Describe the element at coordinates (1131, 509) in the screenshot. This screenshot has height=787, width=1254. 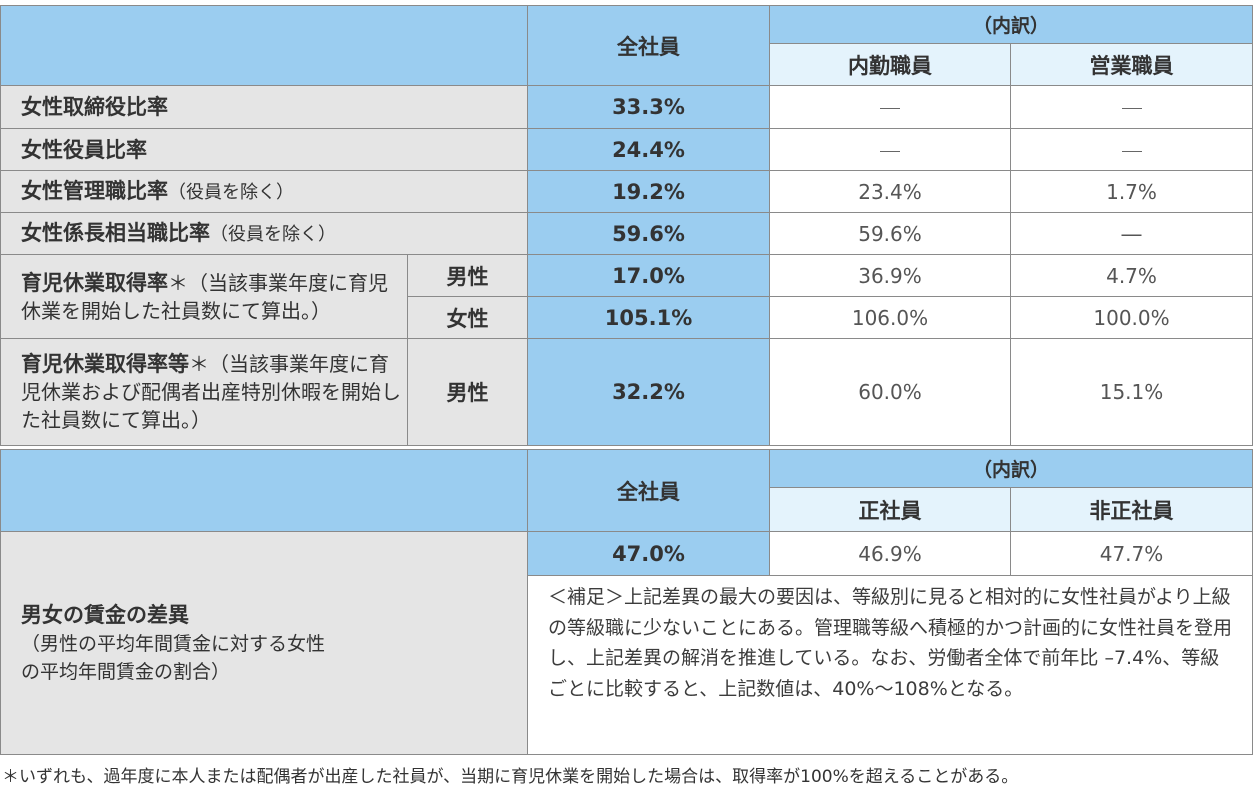
I see `header-nonregular-staff: 非正社員` at that location.